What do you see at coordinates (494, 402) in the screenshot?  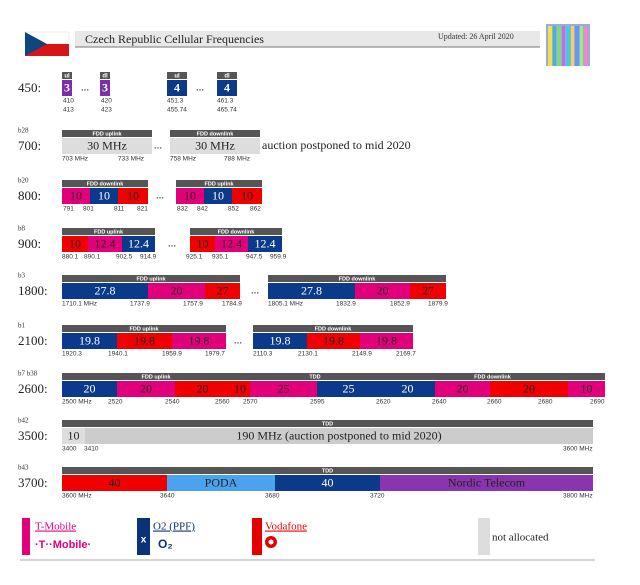 I see `frequency-tick: 2660` at bounding box center [494, 402].